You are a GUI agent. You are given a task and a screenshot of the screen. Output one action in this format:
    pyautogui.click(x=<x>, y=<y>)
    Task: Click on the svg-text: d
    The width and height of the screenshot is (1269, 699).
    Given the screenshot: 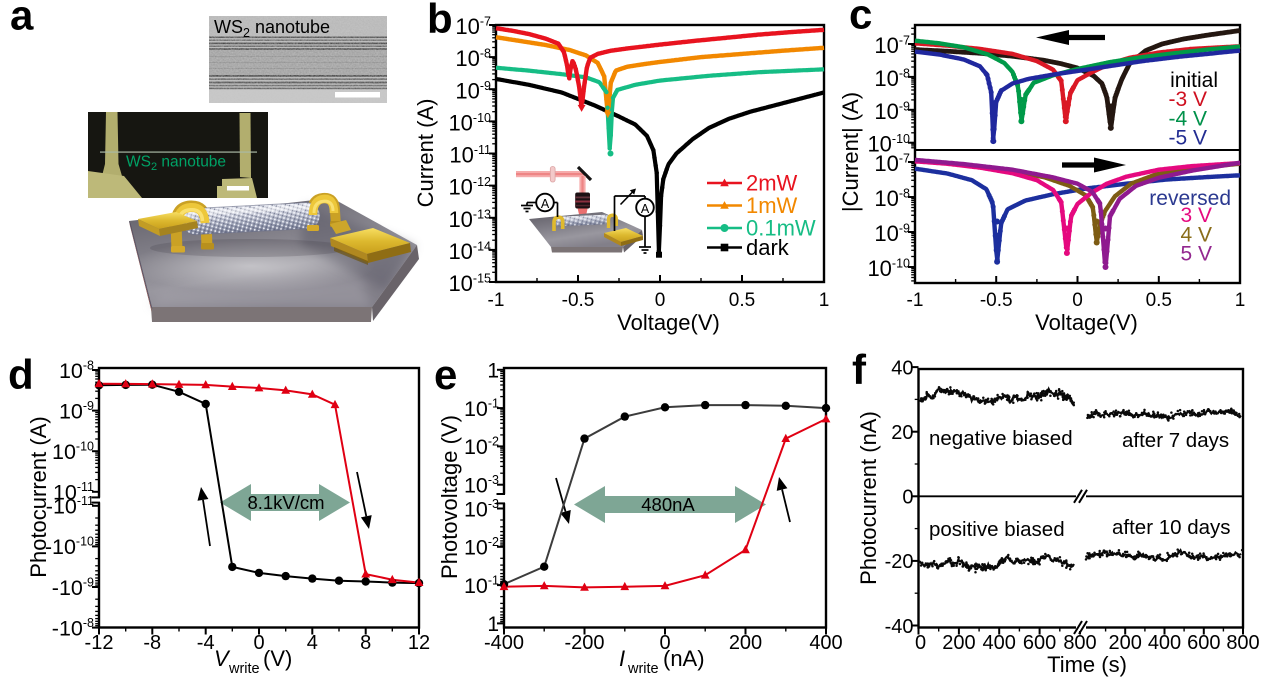 What is the action you would take?
    pyautogui.click(x=21, y=374)
    